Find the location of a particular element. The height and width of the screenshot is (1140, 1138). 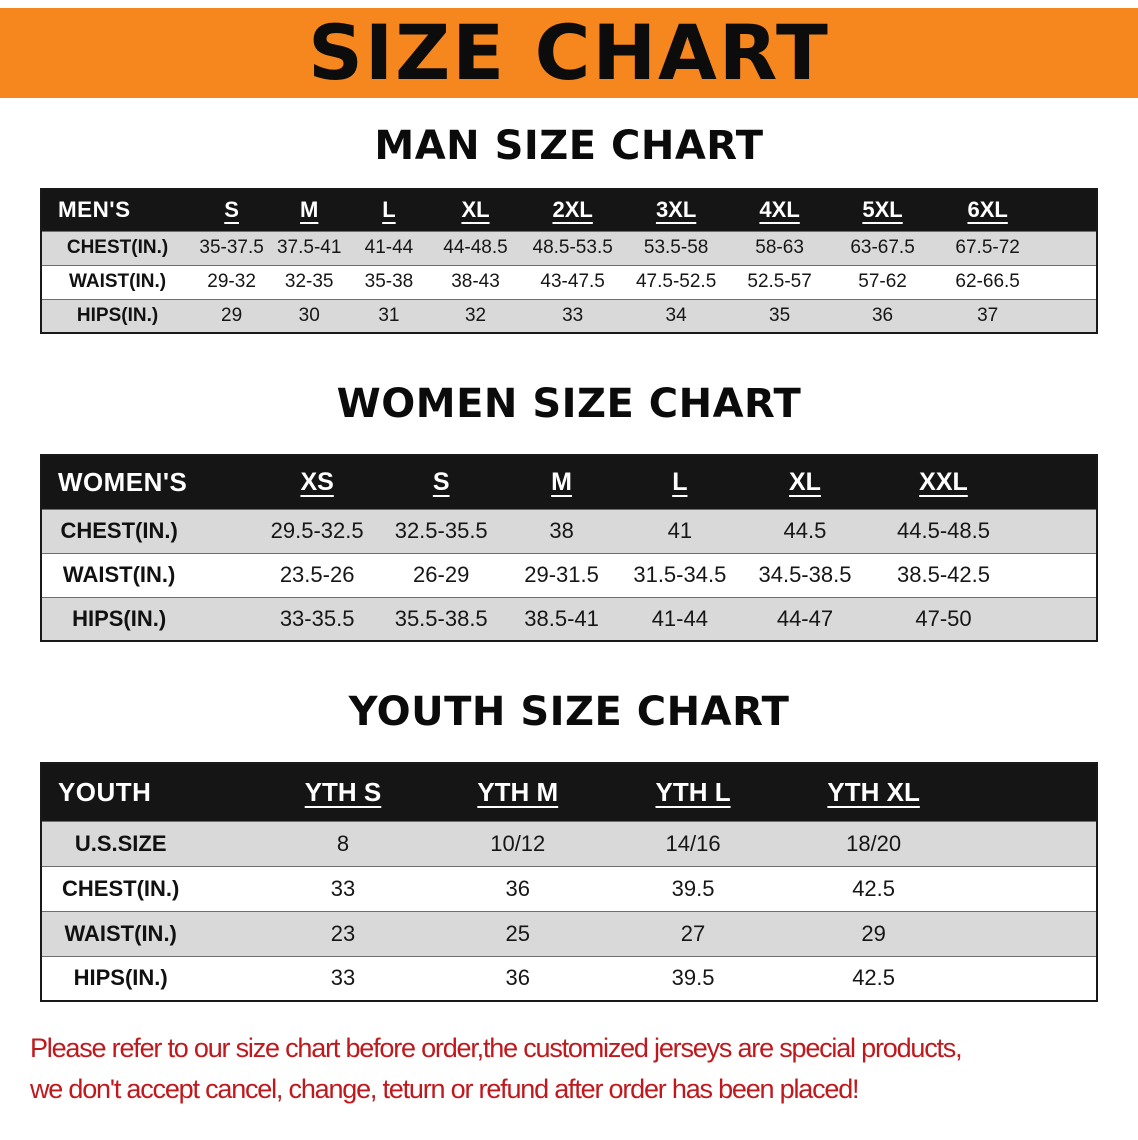

size-value-cell: 44-48.5 is located at coordinates (475, 247).